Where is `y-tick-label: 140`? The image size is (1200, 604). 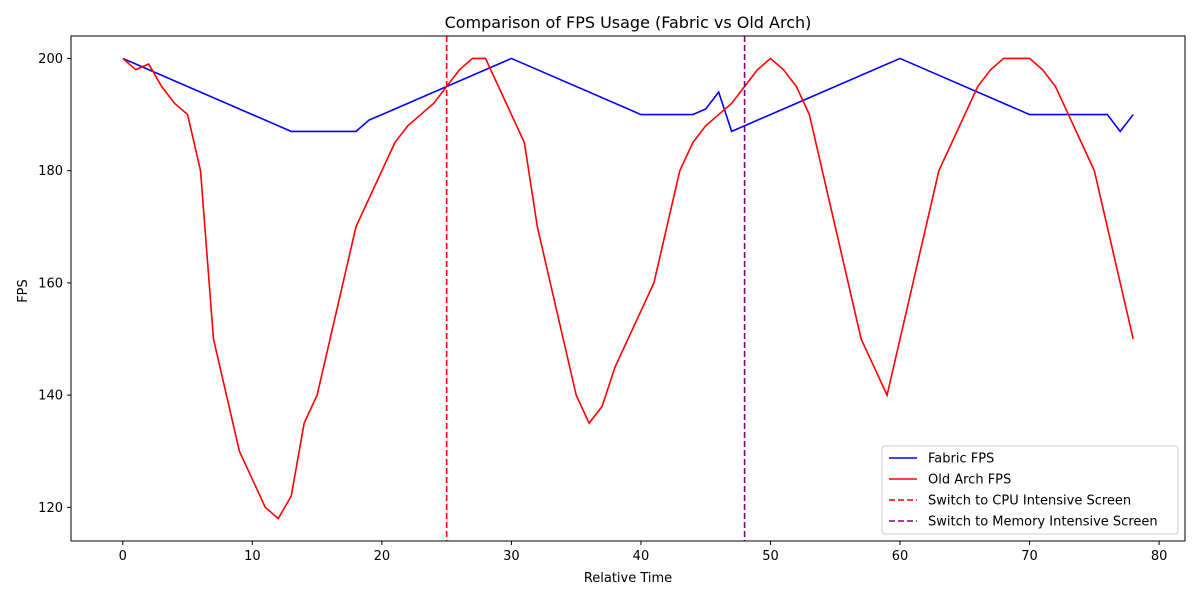 y-tick-label: 140 is located at coordinates (50, 396).